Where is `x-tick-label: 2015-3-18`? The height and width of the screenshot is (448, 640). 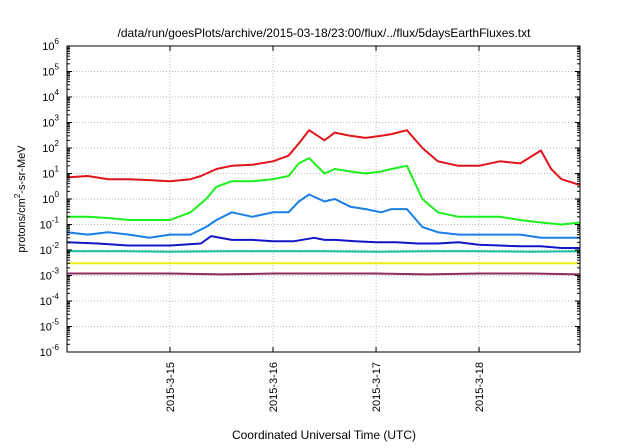 x-tick-label: 2015-3-18 is located at coordinates (480, 387).